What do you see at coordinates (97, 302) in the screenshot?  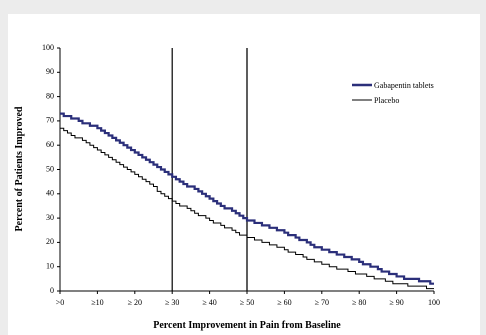 I see `x-tick-label: ≥10` at bounding box center [97, 302].